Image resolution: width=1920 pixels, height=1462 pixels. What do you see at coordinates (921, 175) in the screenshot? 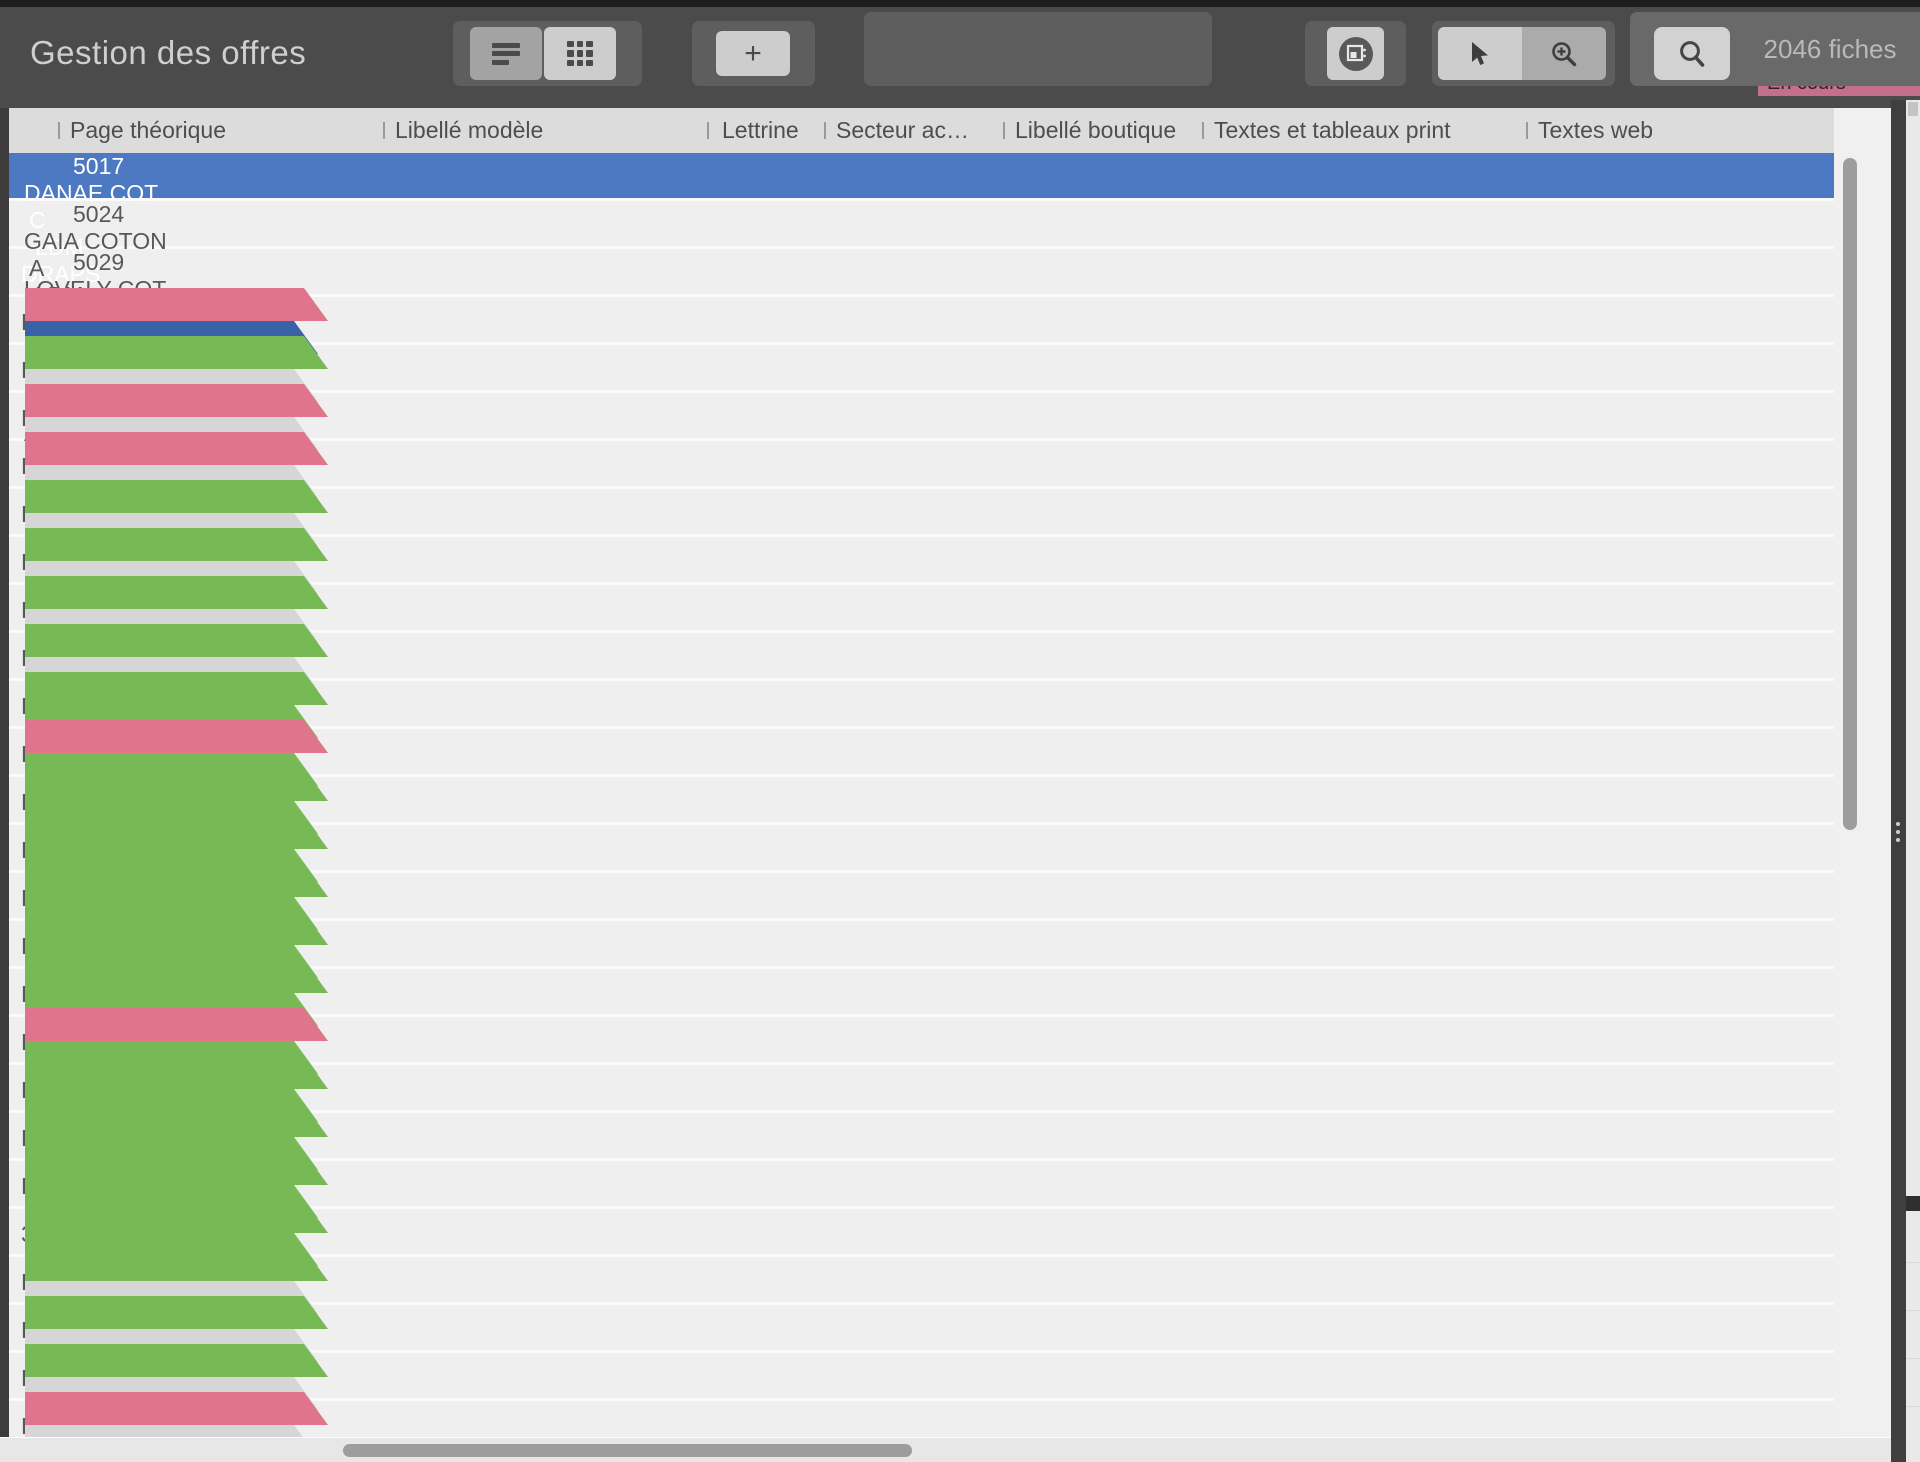
I see `table-row: 5017 DANAE COT C LDM DRAPS` at bounding box center [921, 175].